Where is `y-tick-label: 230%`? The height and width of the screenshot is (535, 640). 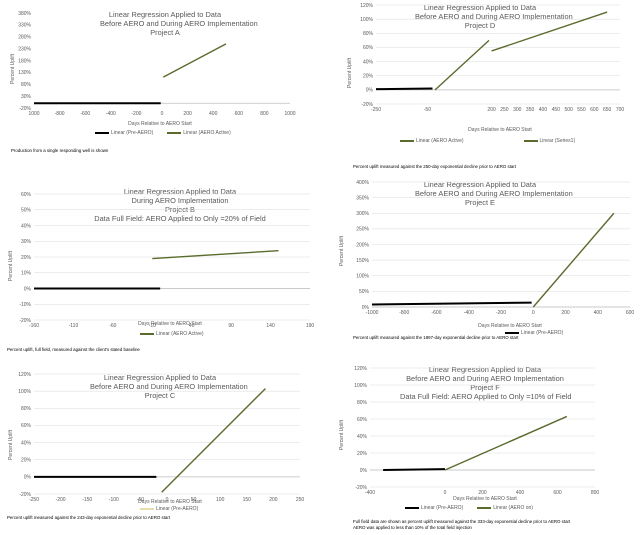 y-tick-label: 230% is located at coordinates (24, 49).